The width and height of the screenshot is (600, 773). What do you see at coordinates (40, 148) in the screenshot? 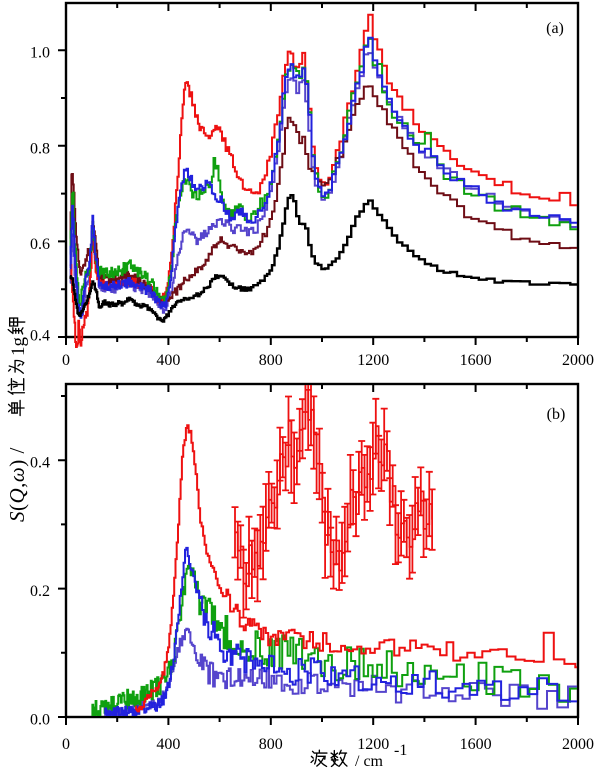
I see `svg-text: 0.8` at bounding box center [40, 148].